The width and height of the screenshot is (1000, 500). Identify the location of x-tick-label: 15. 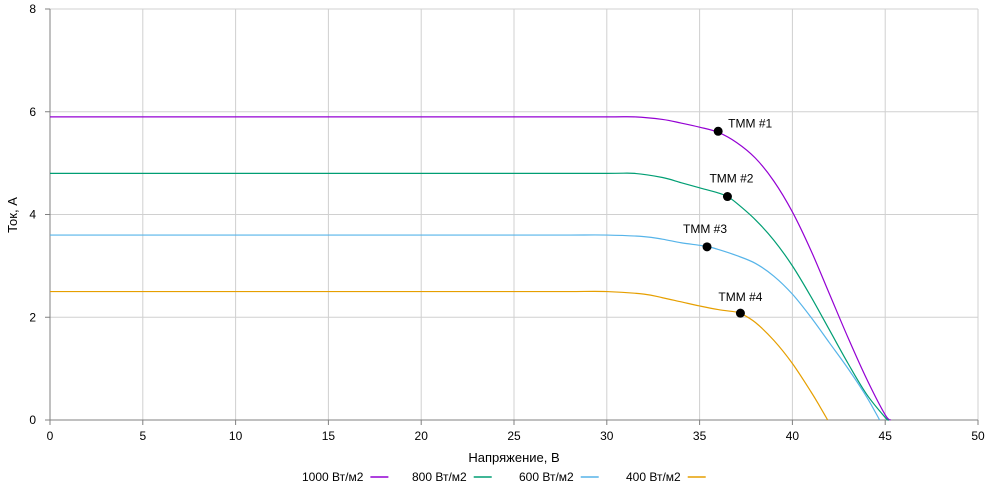
(329, 436).